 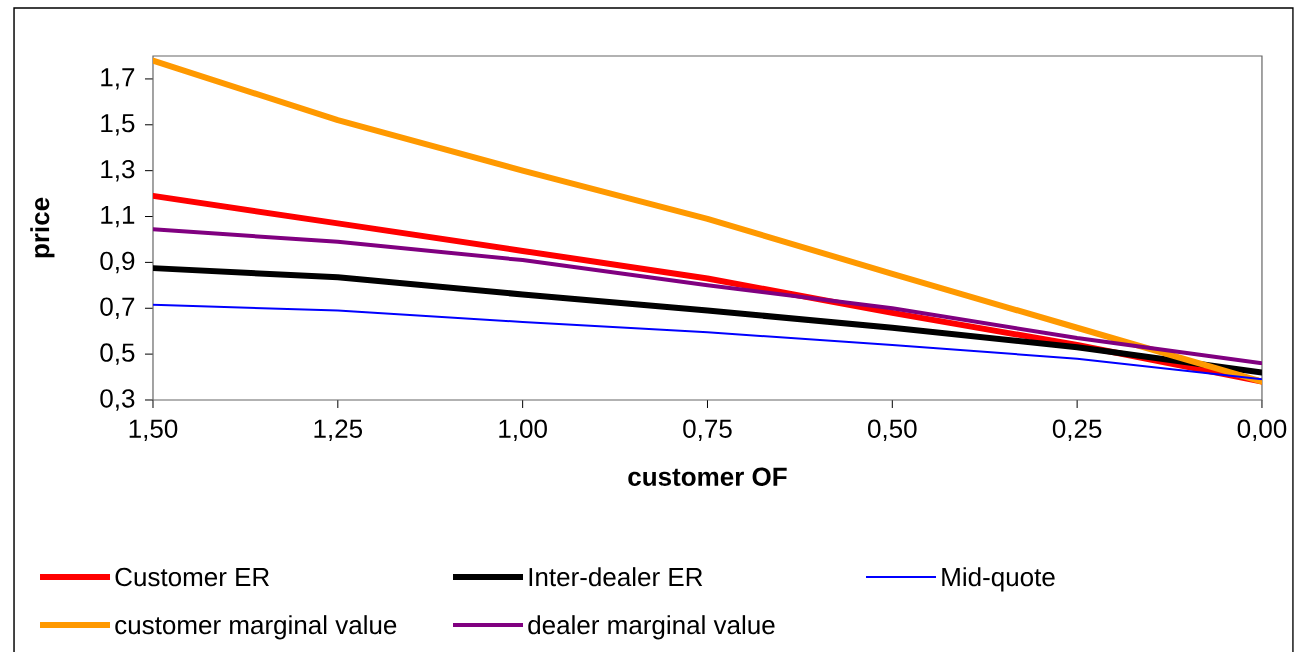 I want to click on x-tick-label: 0,50, so click(x=892, y=430).